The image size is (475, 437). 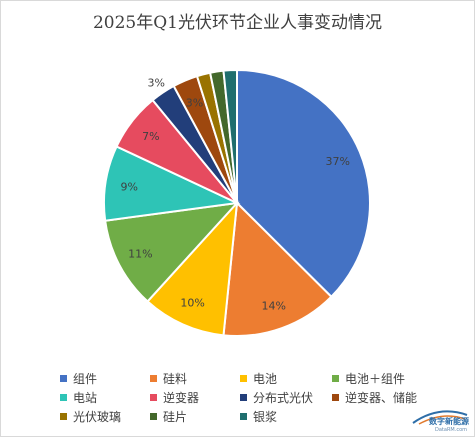 I want to click on legend-label: 电站, so click(x=85, y=397).